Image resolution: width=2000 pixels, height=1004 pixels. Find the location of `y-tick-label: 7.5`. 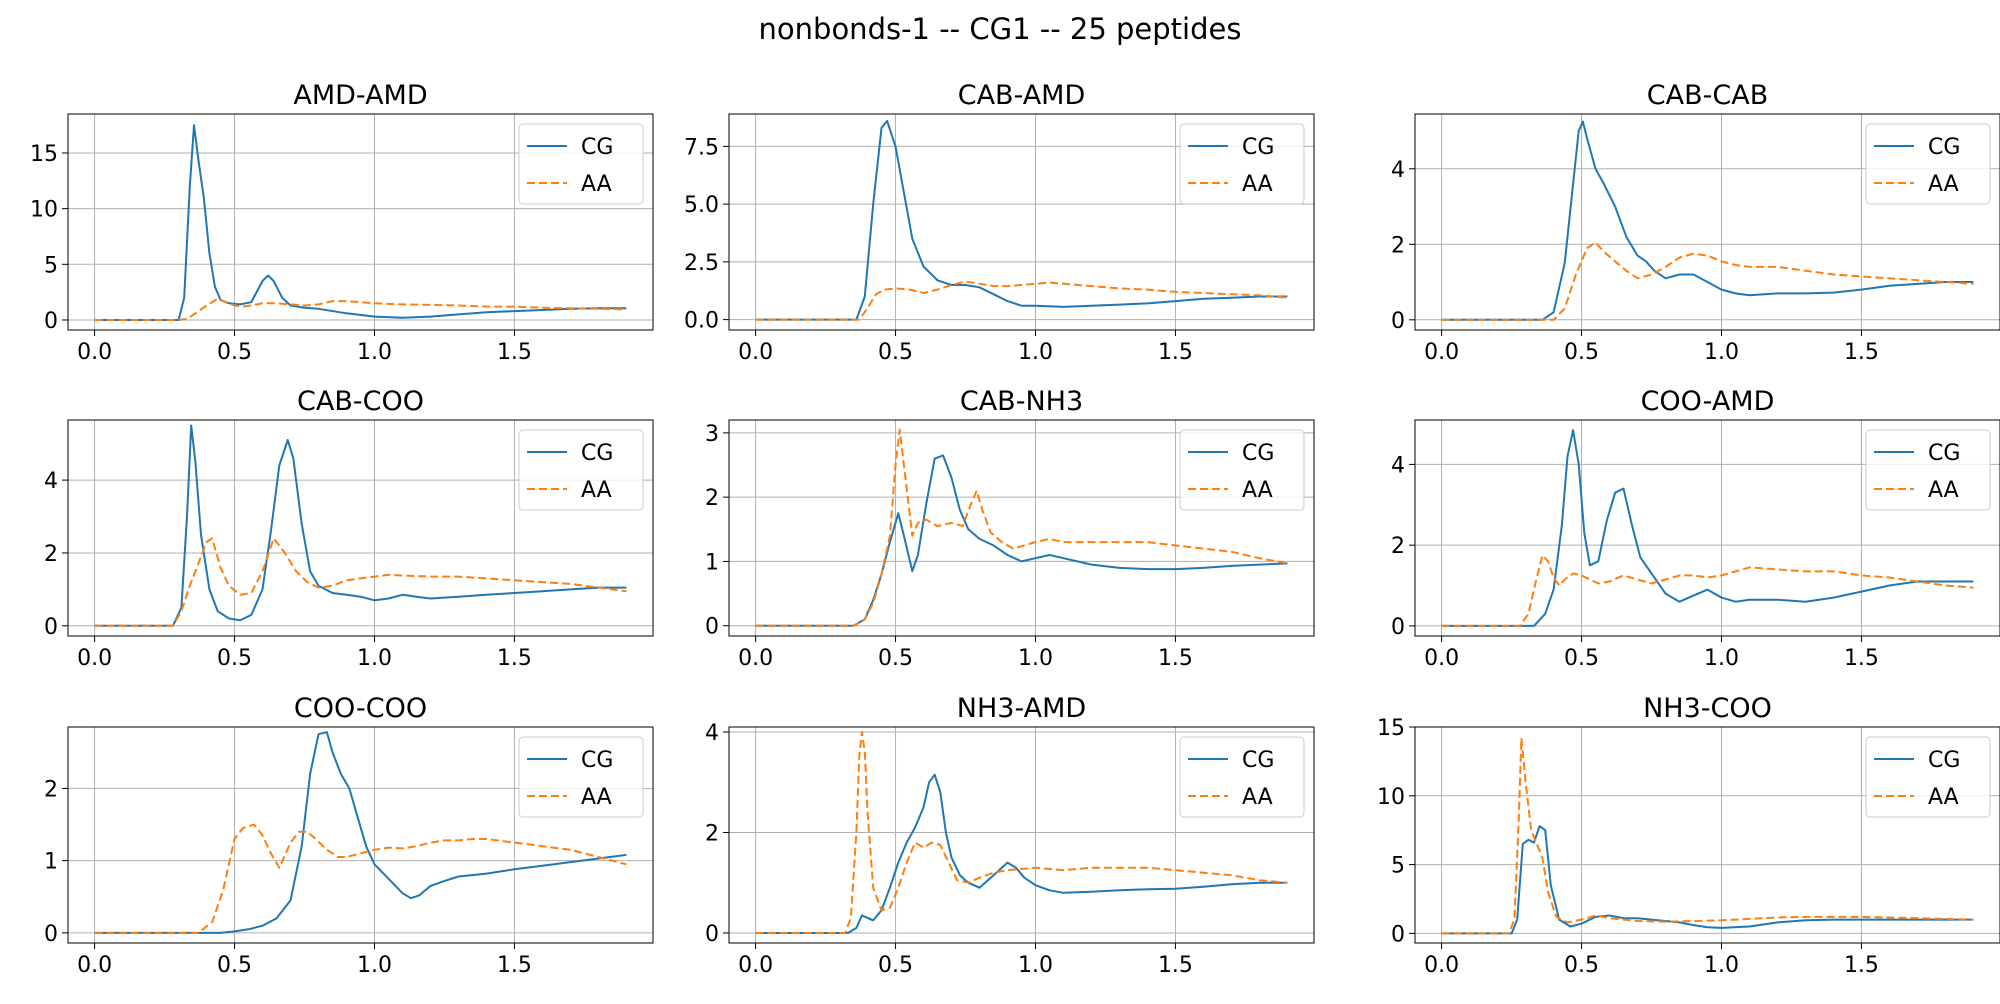

y-tick-label: 7.5 is located at coordinates (701, 147).